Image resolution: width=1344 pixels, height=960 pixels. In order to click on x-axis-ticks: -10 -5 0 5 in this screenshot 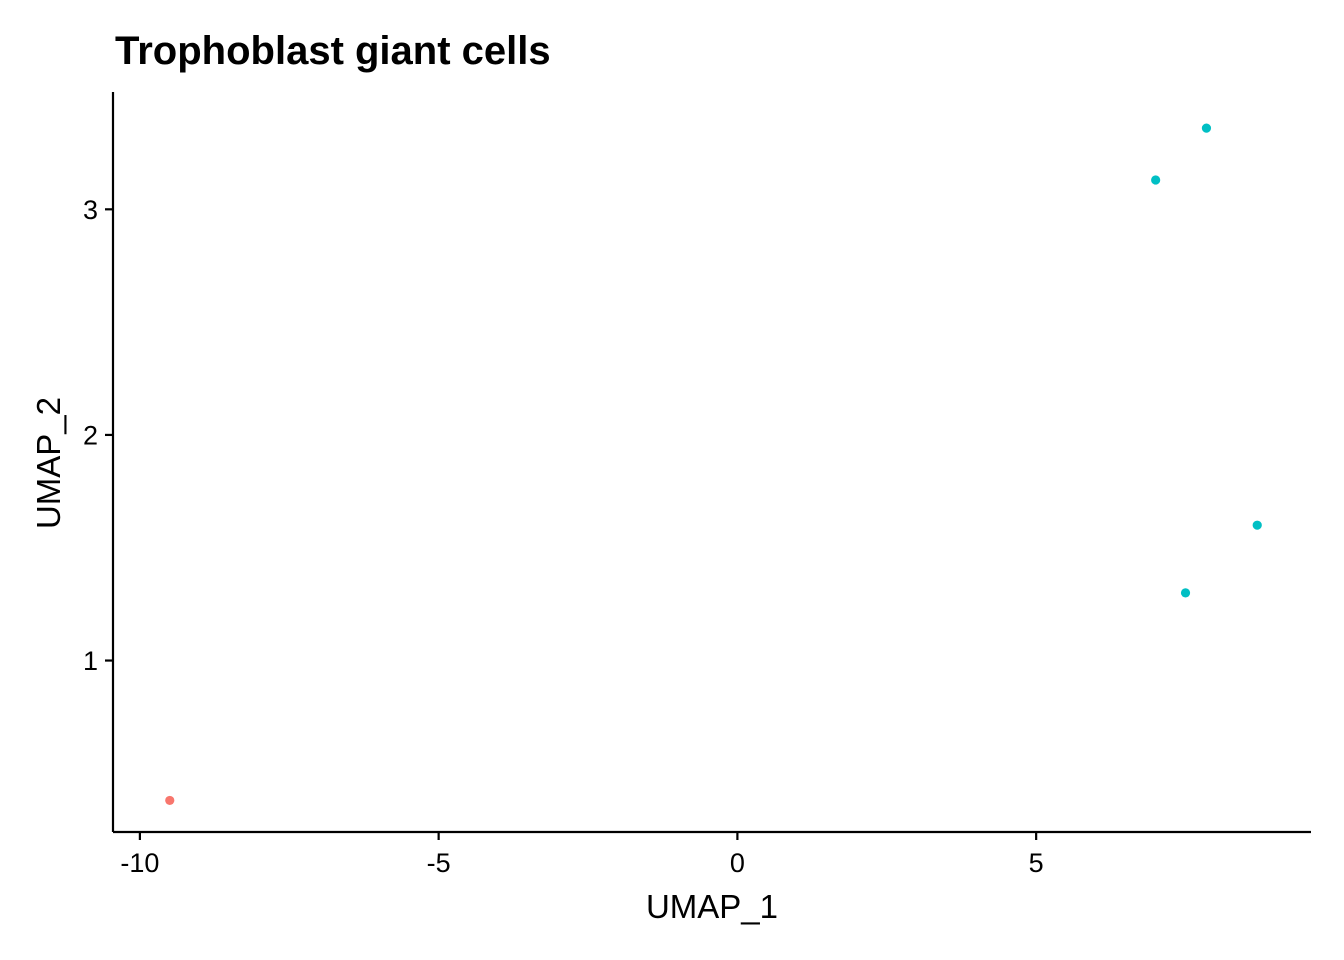, I will do `click(582, 855)`.